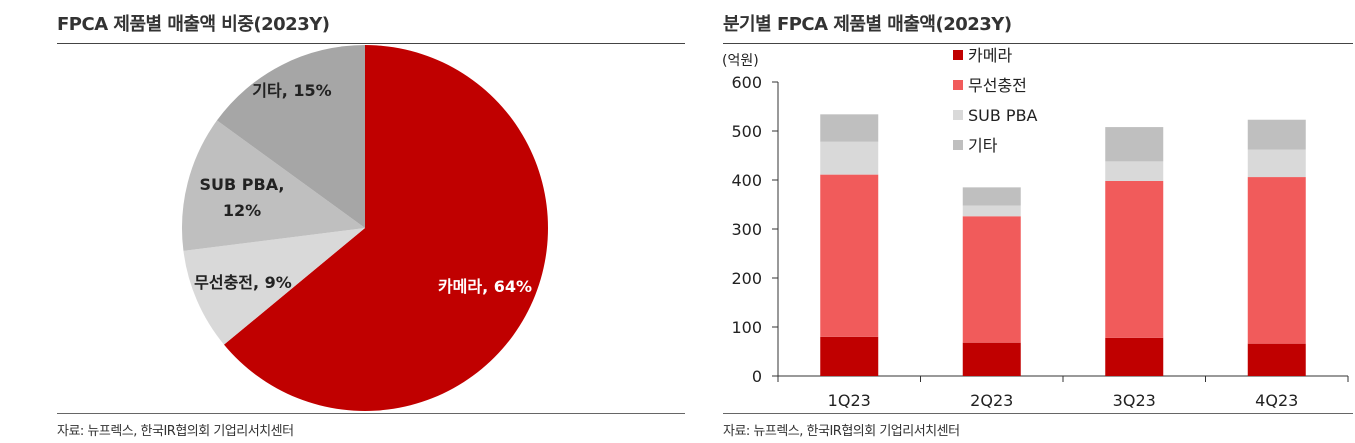 The width and height of the screenshot is (1355, 443). Describe the element at coordinates (841, 431) in the screenshot. I see `bar-source-note: 자료: 뉴프렉스, 한국IR협의회 기업리서치센터` at that location.